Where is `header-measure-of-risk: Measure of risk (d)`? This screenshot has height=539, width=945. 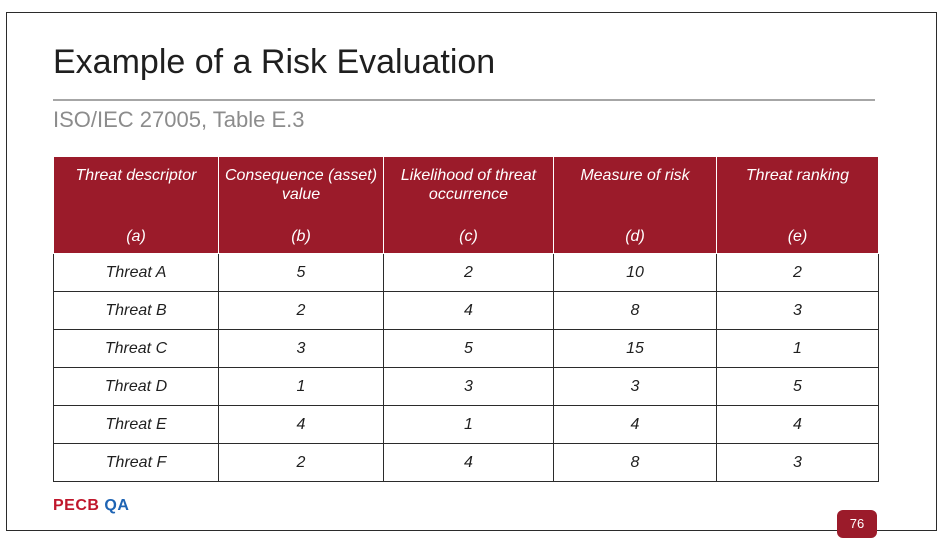
header-measure-of-risk: Measure of risk (d) is located at coordinates (635, 205).